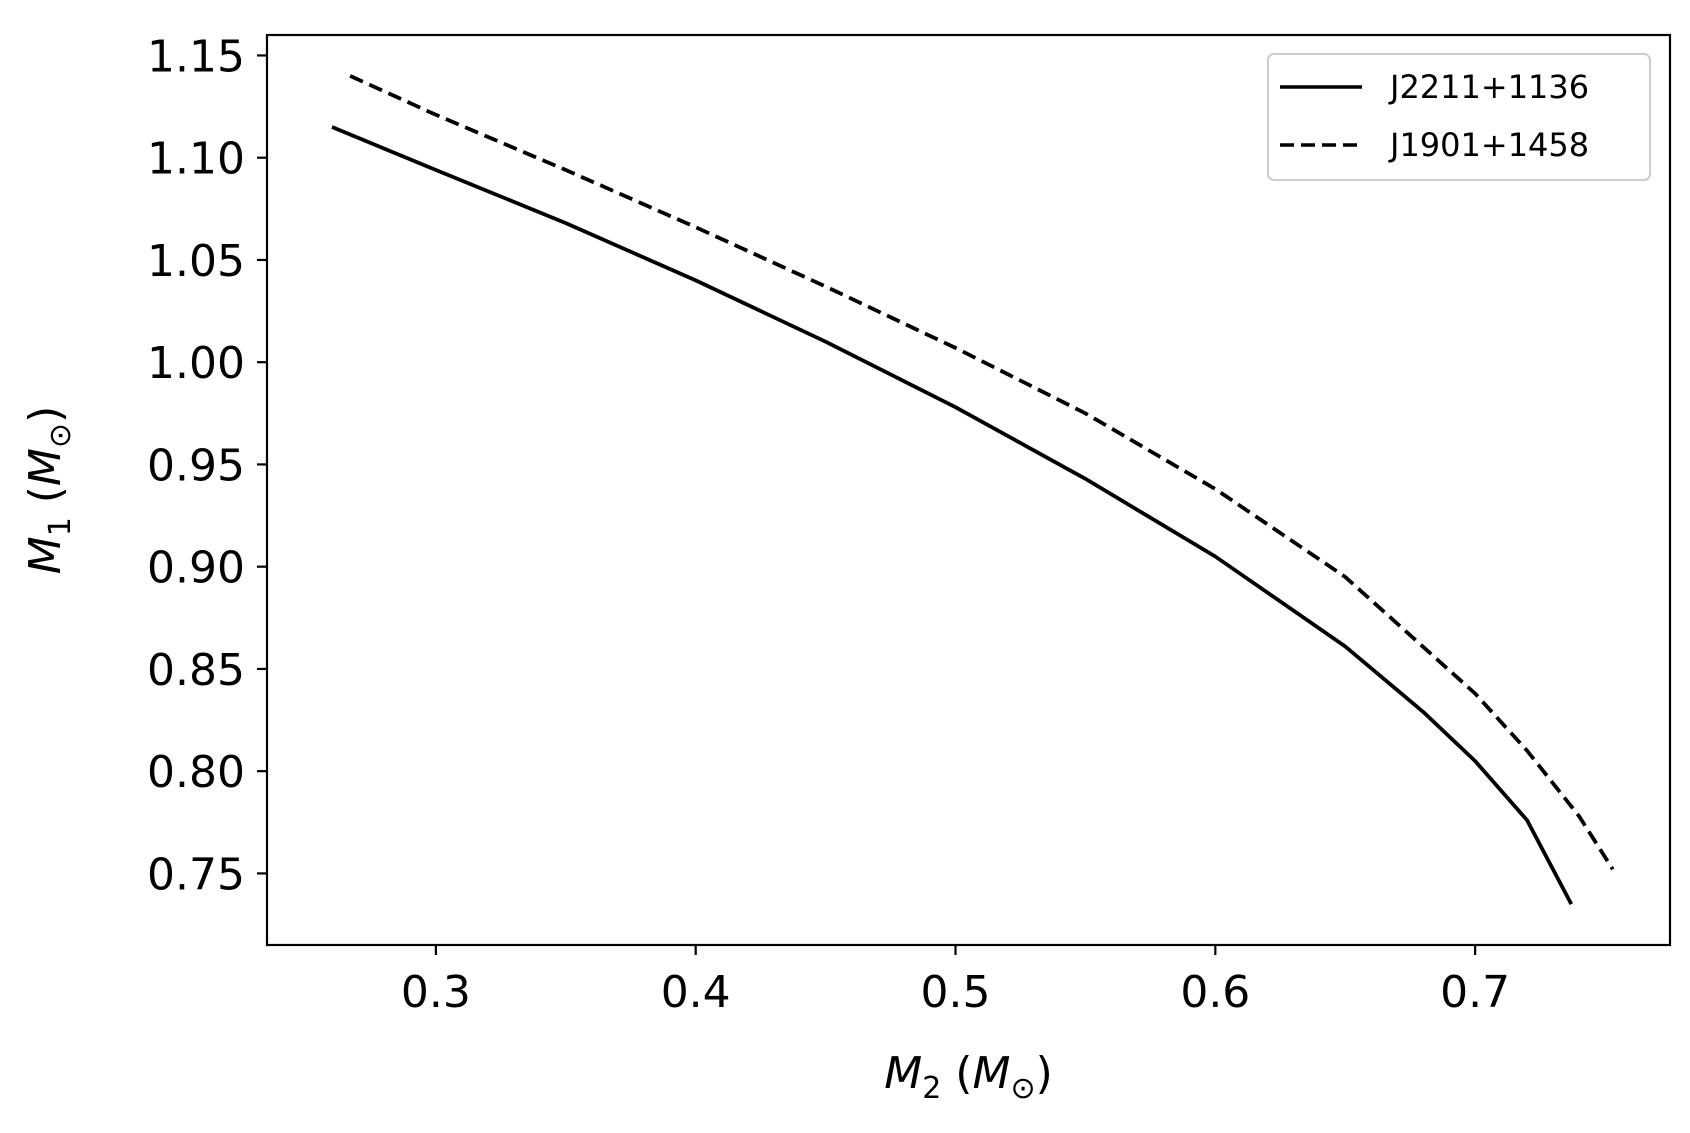 This screenshot has width=1690, height=1133. I want to click on y-axis-label-open: (, so click(45, 501).